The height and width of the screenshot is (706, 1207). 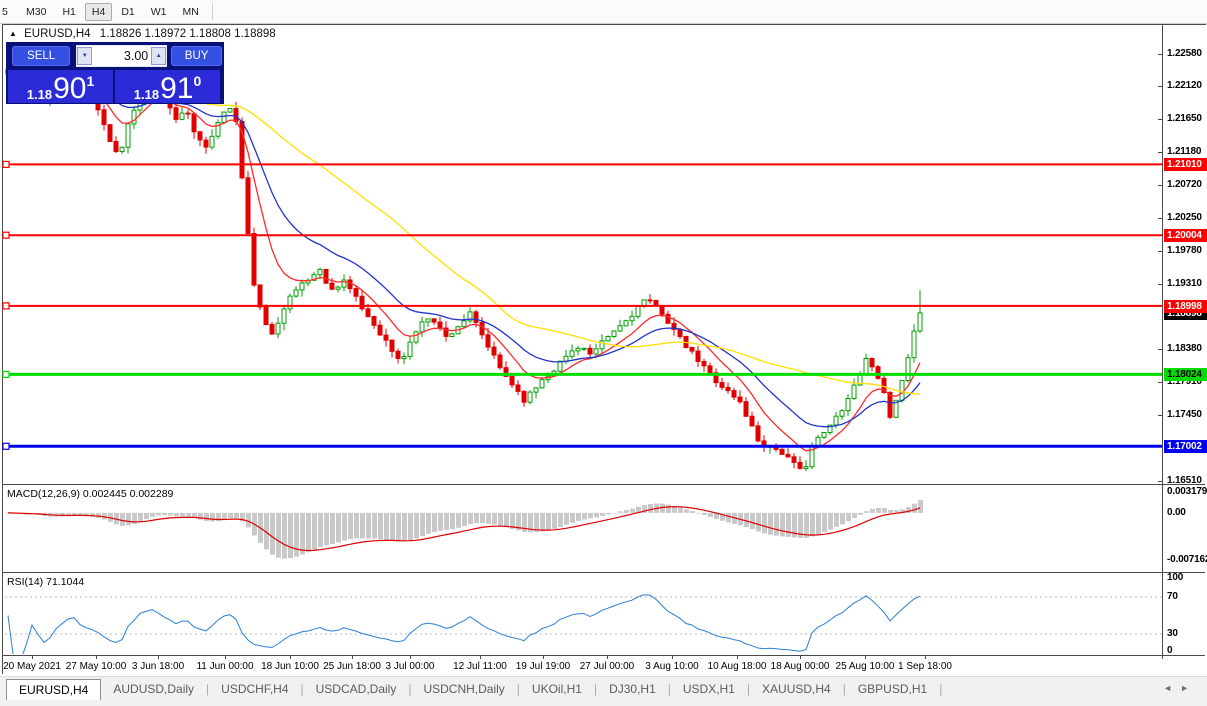 What do you see at coordinates (464, 689) in the screenshot?
I see `tab-usdcnh-daily: USDCNH,Daily` at bounding box center [464, 689].